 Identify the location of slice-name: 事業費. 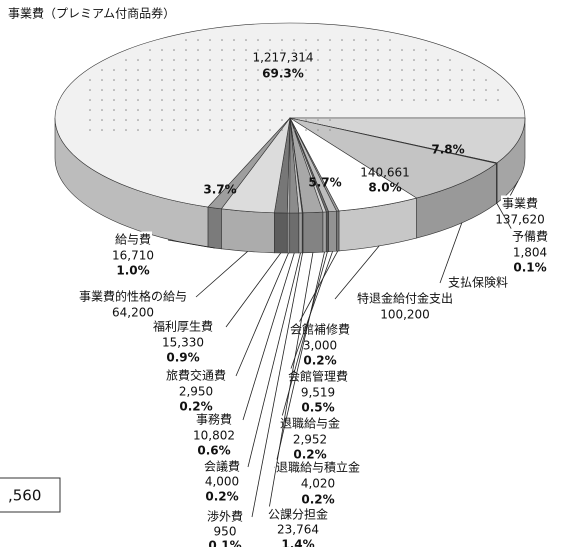
(520, 203).